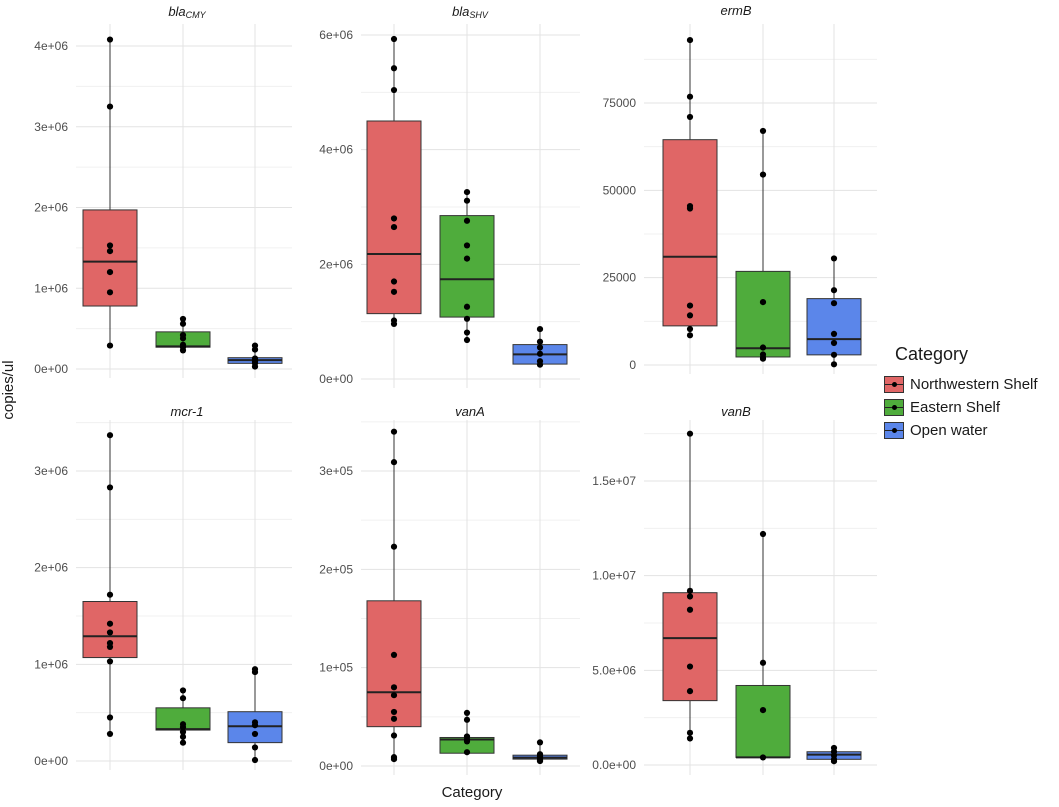 The height and width of the screenshot is (807, 1059). I want to click on legend-item-northwestern-shelf: Northwestern Shelf, so click(971, 384).